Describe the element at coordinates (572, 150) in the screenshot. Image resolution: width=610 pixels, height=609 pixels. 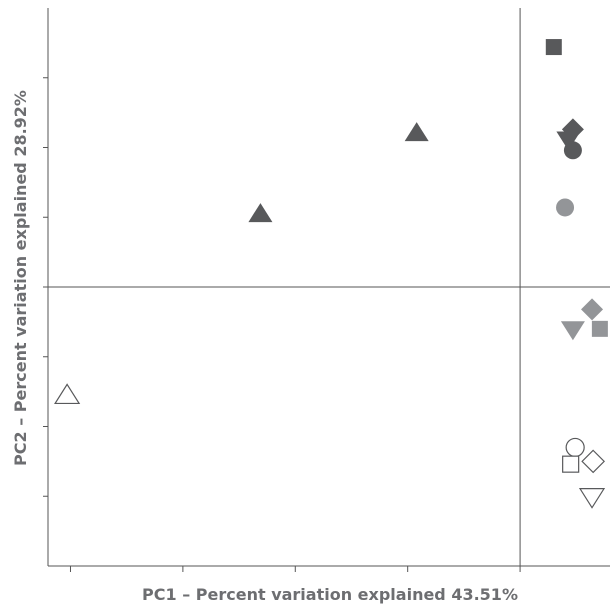
I see `point-dark-circle` at that location.